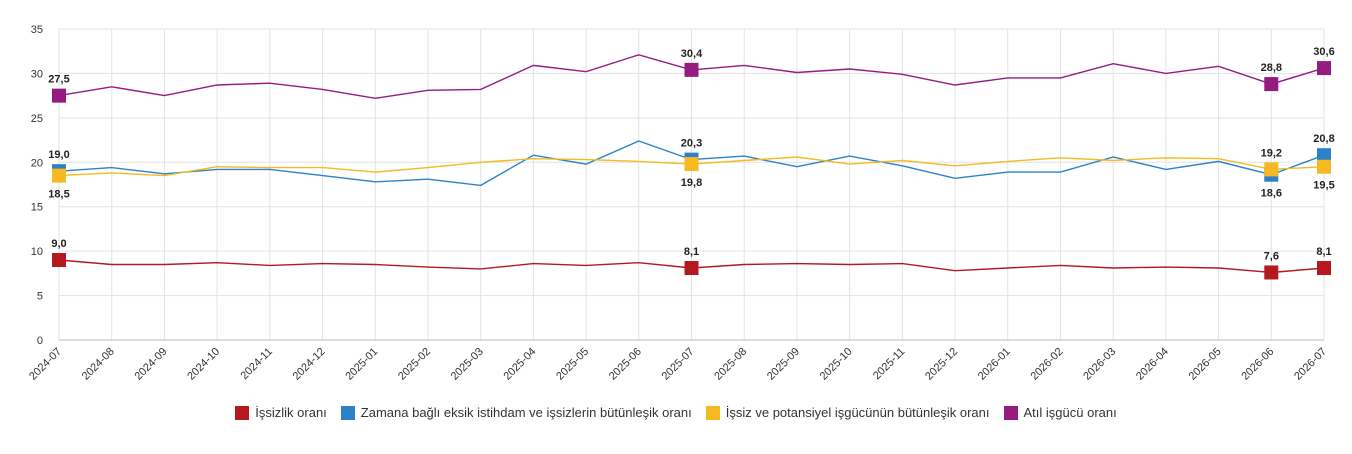 The image size is (1352, 454). I want to click on x-tick-label: 2025-01, so click(361, 364).